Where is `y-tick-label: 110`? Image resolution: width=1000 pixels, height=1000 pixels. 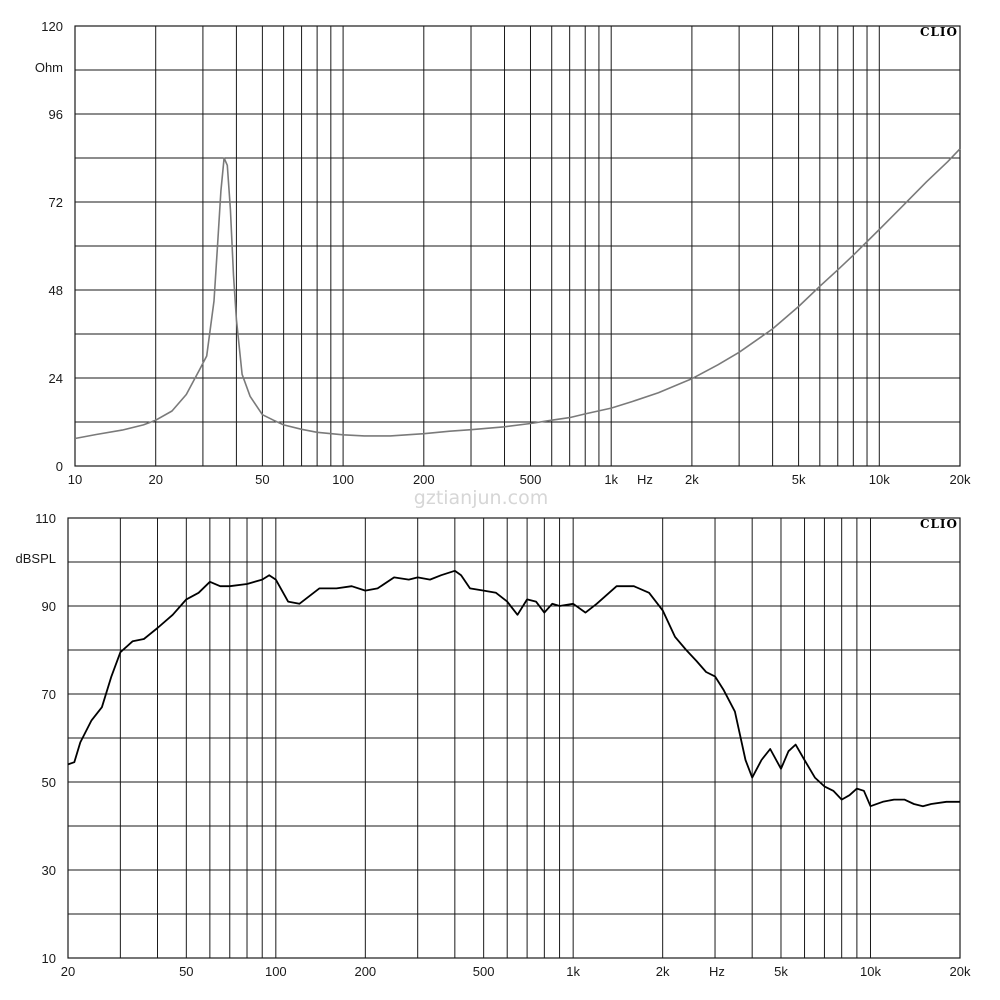 y-tick-label: 110 is located at coordinates (45, 518).